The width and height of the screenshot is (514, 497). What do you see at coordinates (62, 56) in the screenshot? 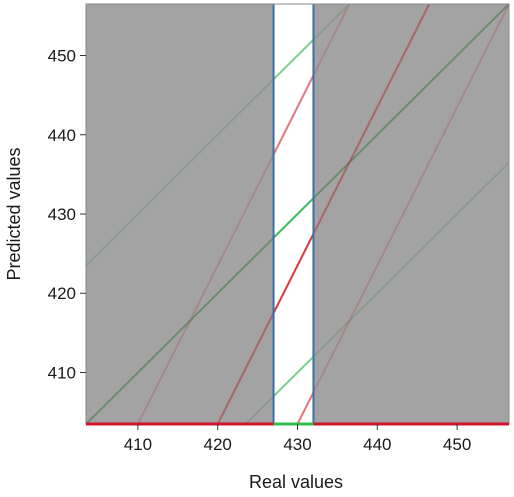
I see `y-tick-label-5: 450` at bounding box center [62, 56].